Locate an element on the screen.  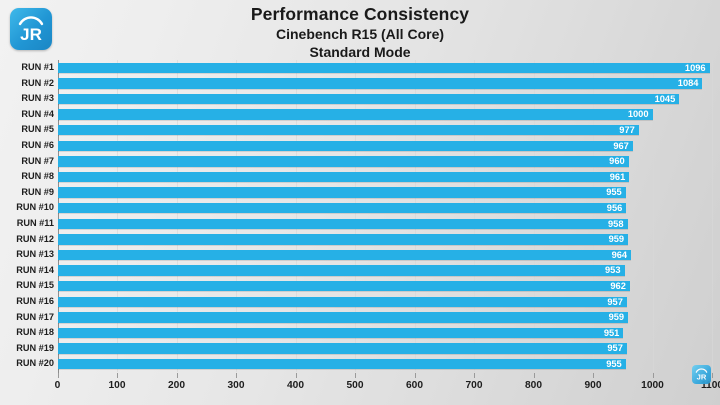
bar: 956 is located at coordinates (342, 208).